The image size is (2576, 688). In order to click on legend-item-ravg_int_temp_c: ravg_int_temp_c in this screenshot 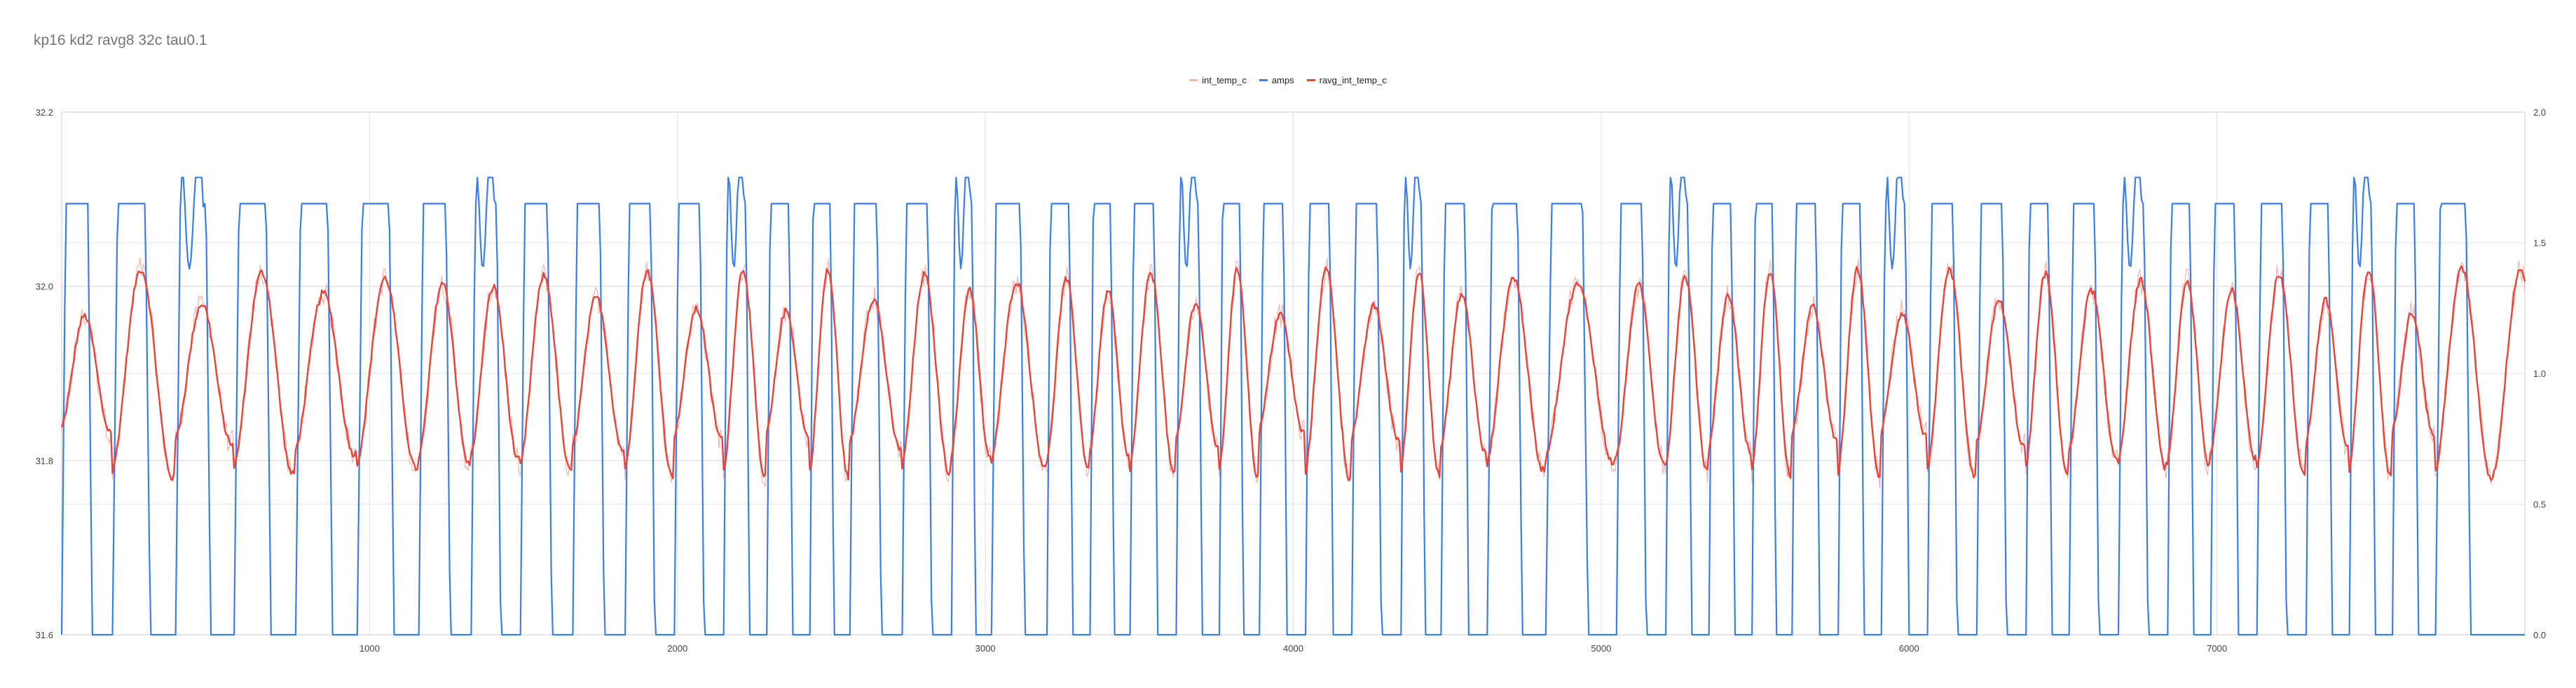, I will do `click(1346, 80)`.